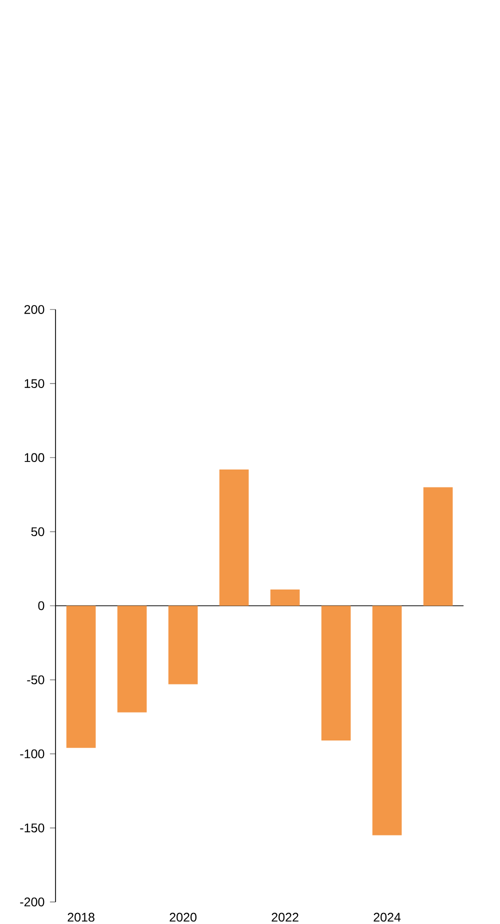 The width and height of the screenshot is (500, 924). Describe the element at coordinates (34, 383) in the screenshot. I see `y-tick-label: 150` at that location.